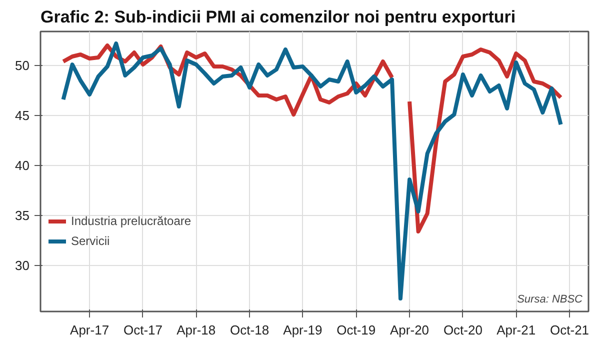 The width and height of the screenshot is (600, 340). What do you see at coordinates (516, 330) in the screenshot?
I see `x-tick-label: Apr-21` at bounding box center [516, 330].